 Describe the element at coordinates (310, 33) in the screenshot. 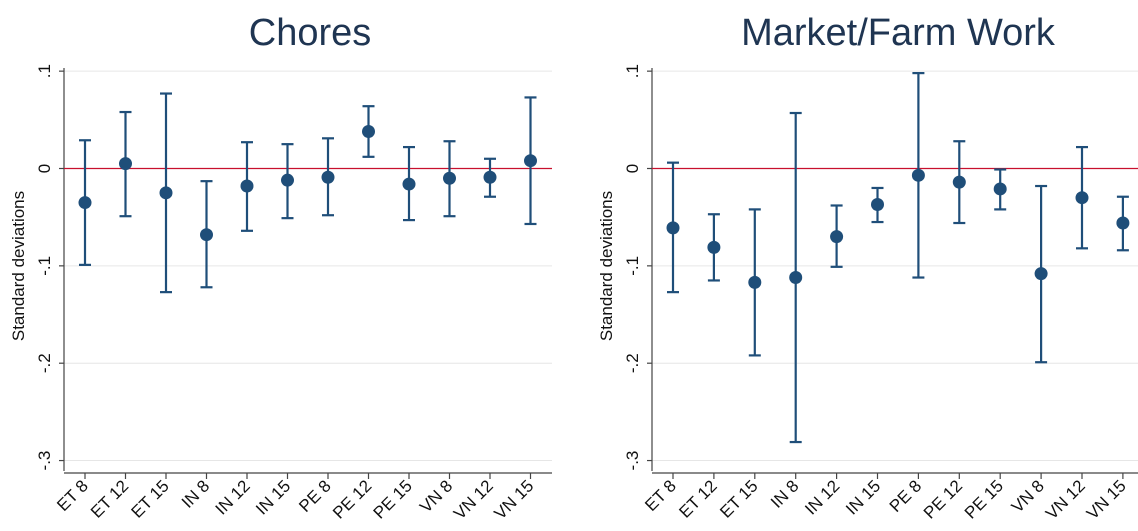

I see `chart-title: Chores` at that location.